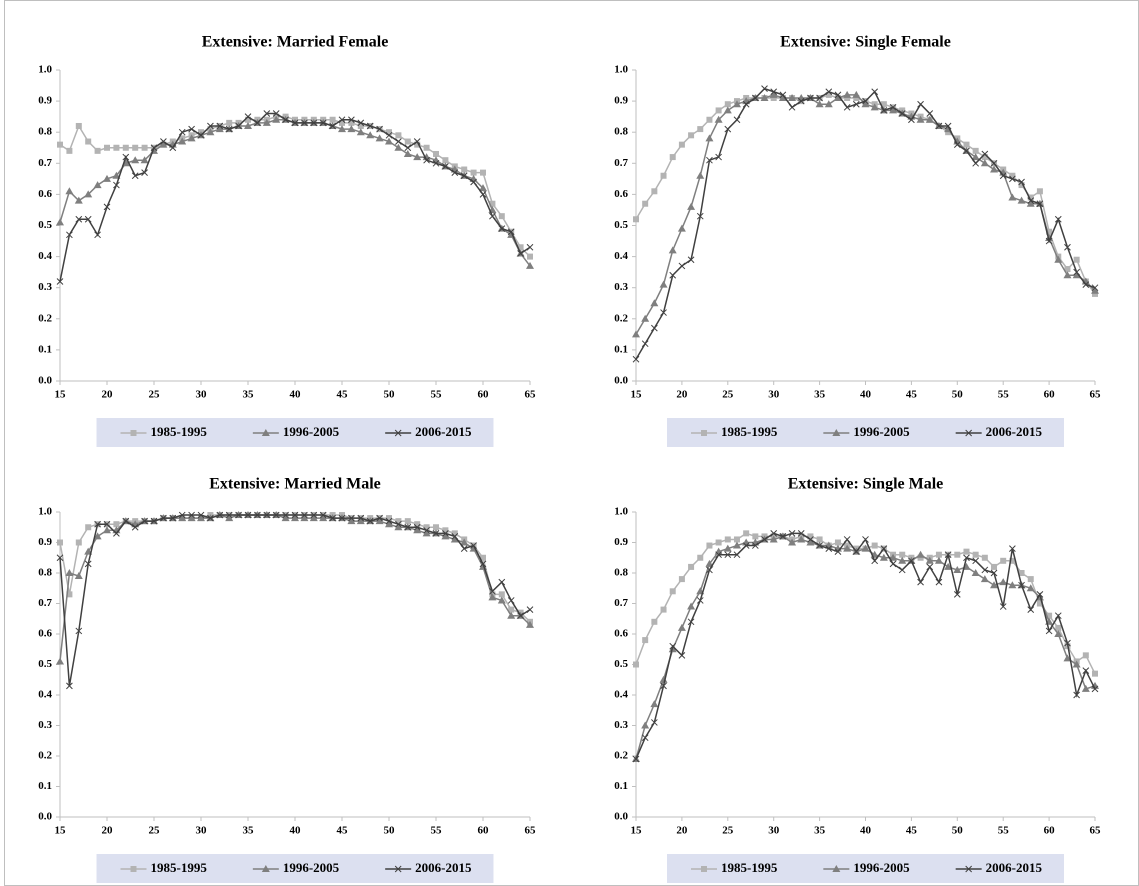 This screenshot has width=1139, height=886. I want to click on legend-label: 2006-2015, so click(1014, 867).